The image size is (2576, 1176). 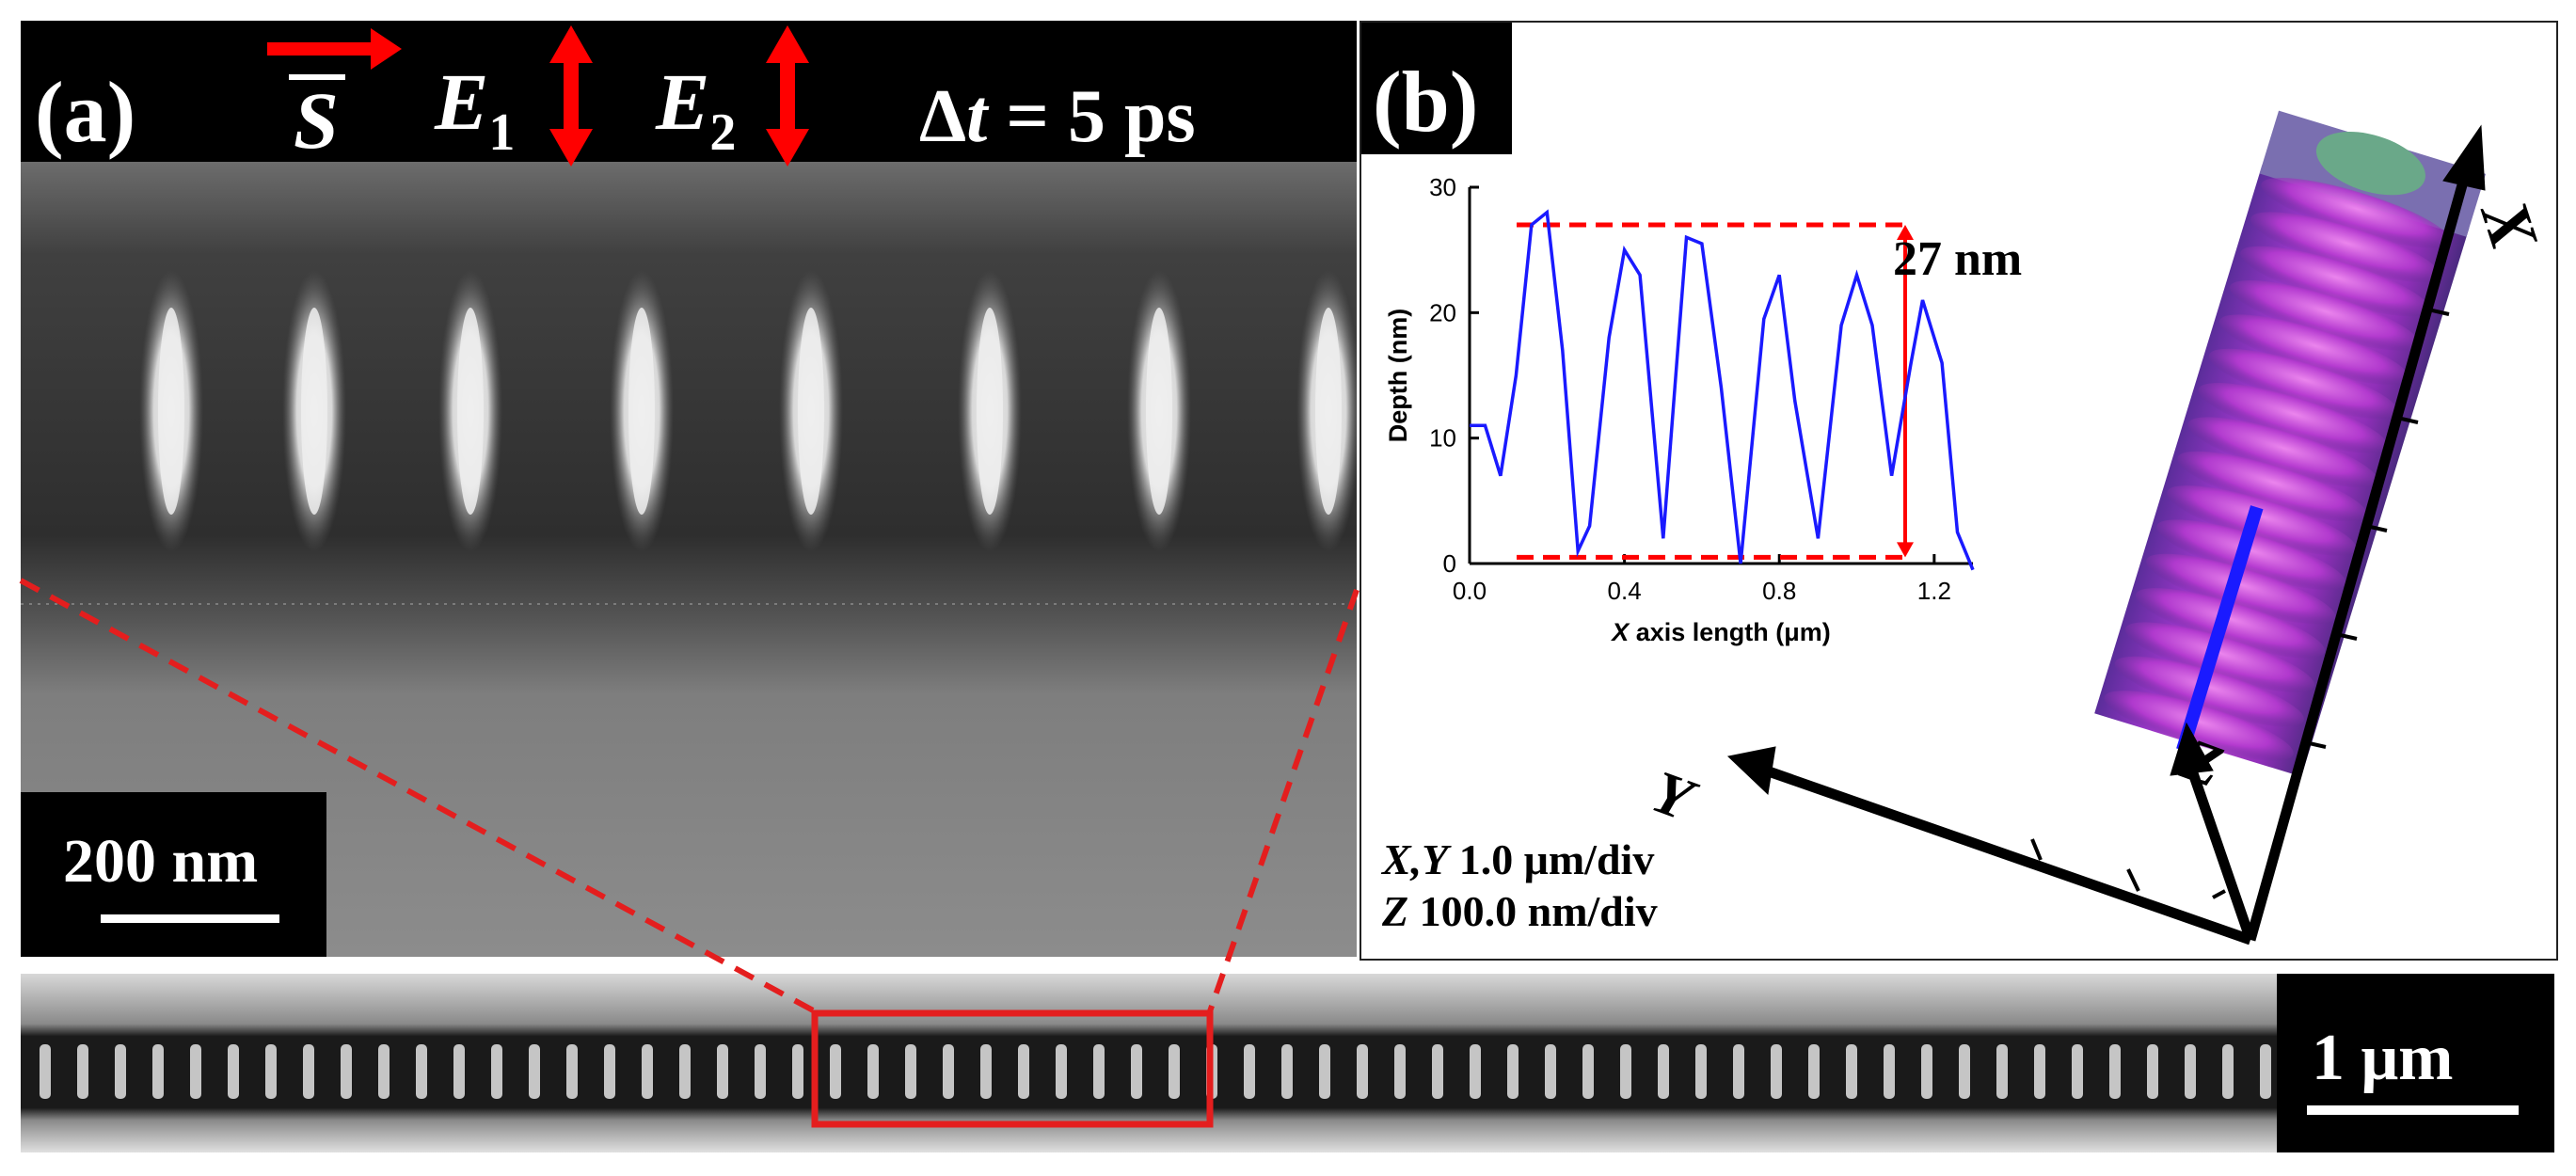 I want to click on panel-b-label-box, so click(x=1436, y=88).